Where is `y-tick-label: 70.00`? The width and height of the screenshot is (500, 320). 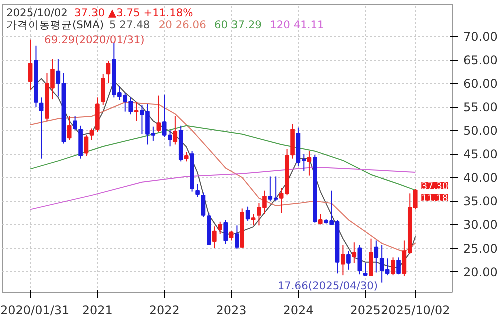
y-tick-label: 70.00 is located at coordinates (481, 37).